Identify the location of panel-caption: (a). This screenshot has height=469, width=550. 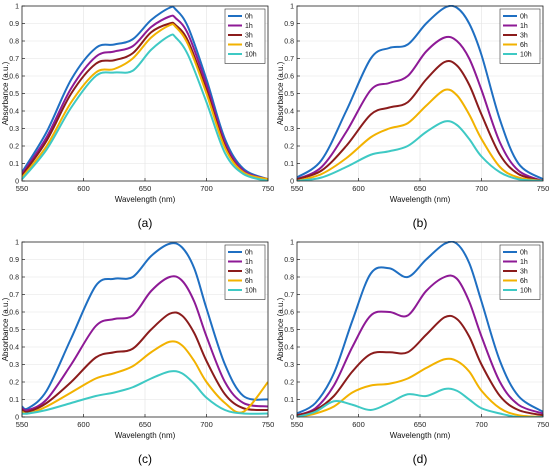
(145, 223).